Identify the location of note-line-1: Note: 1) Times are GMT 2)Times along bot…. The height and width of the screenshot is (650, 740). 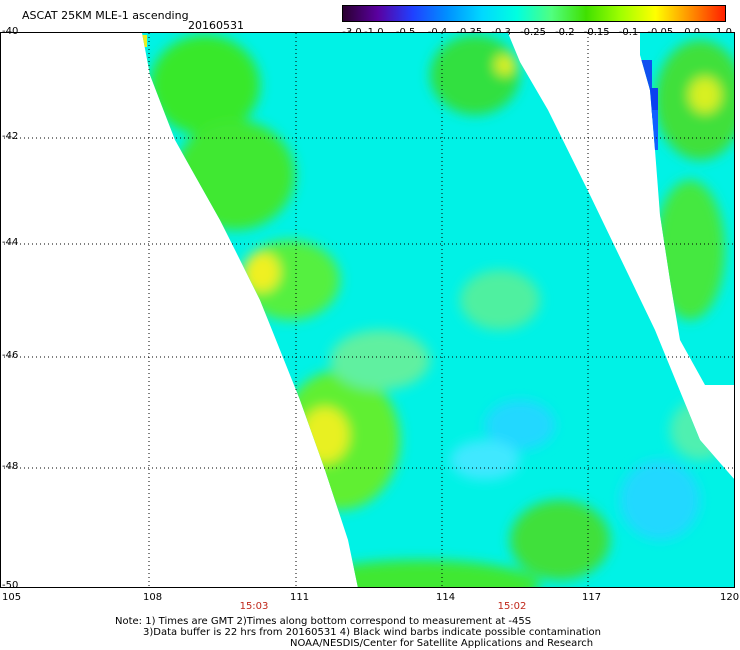
(323, 621).